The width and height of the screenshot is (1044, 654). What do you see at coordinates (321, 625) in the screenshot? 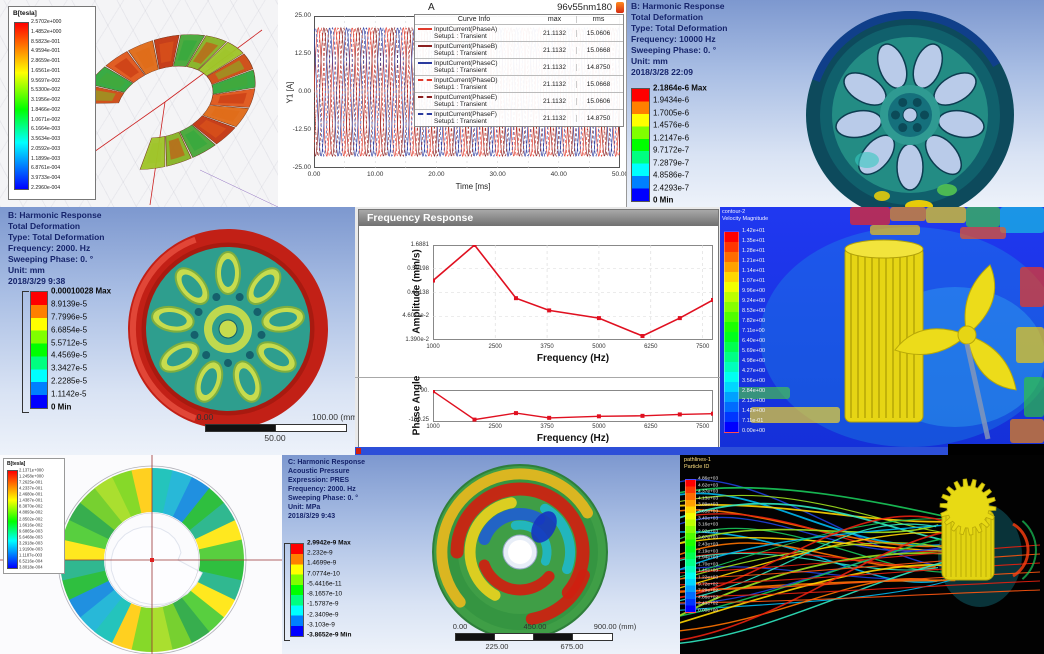
I see `colorbar-label: -3.103e-9` at bounding box center [321, 625].